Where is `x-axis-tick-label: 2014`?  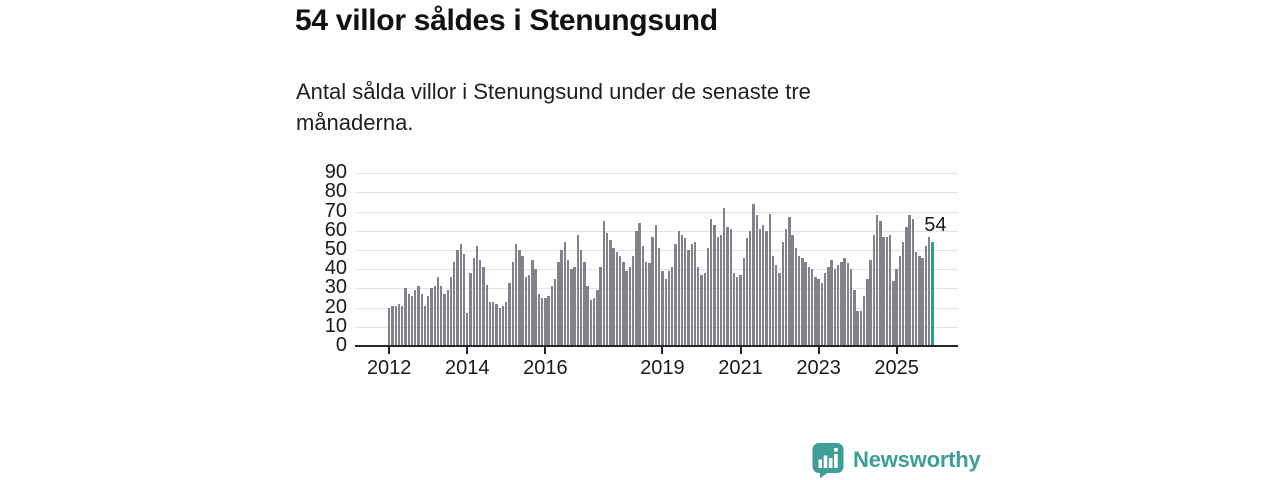 x-axis-tick-label: 2014 is located at coordinates (467, 368).